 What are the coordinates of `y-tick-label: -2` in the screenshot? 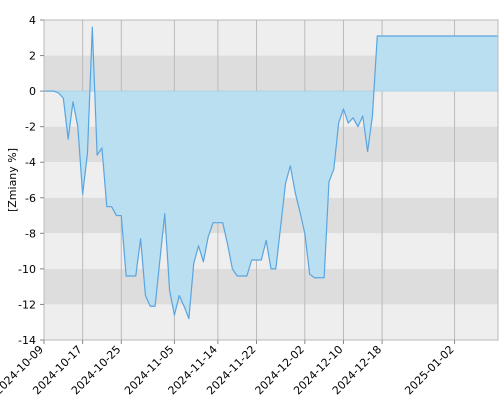 It's located at (30, 127).